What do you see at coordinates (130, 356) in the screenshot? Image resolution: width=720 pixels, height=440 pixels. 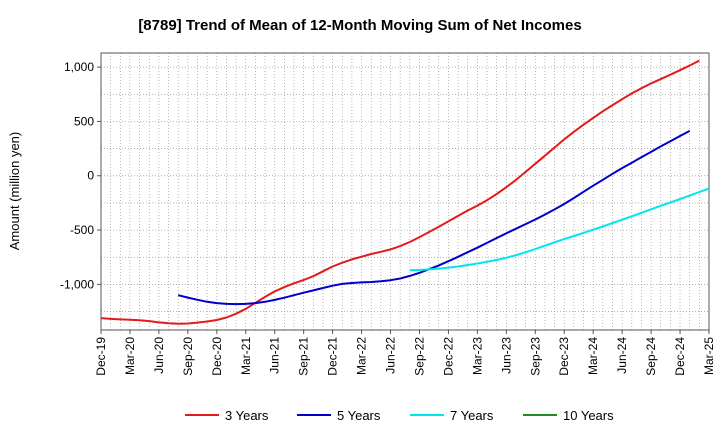 I see `x-tick-label: Mar-20` at bounding box center [130, 356].